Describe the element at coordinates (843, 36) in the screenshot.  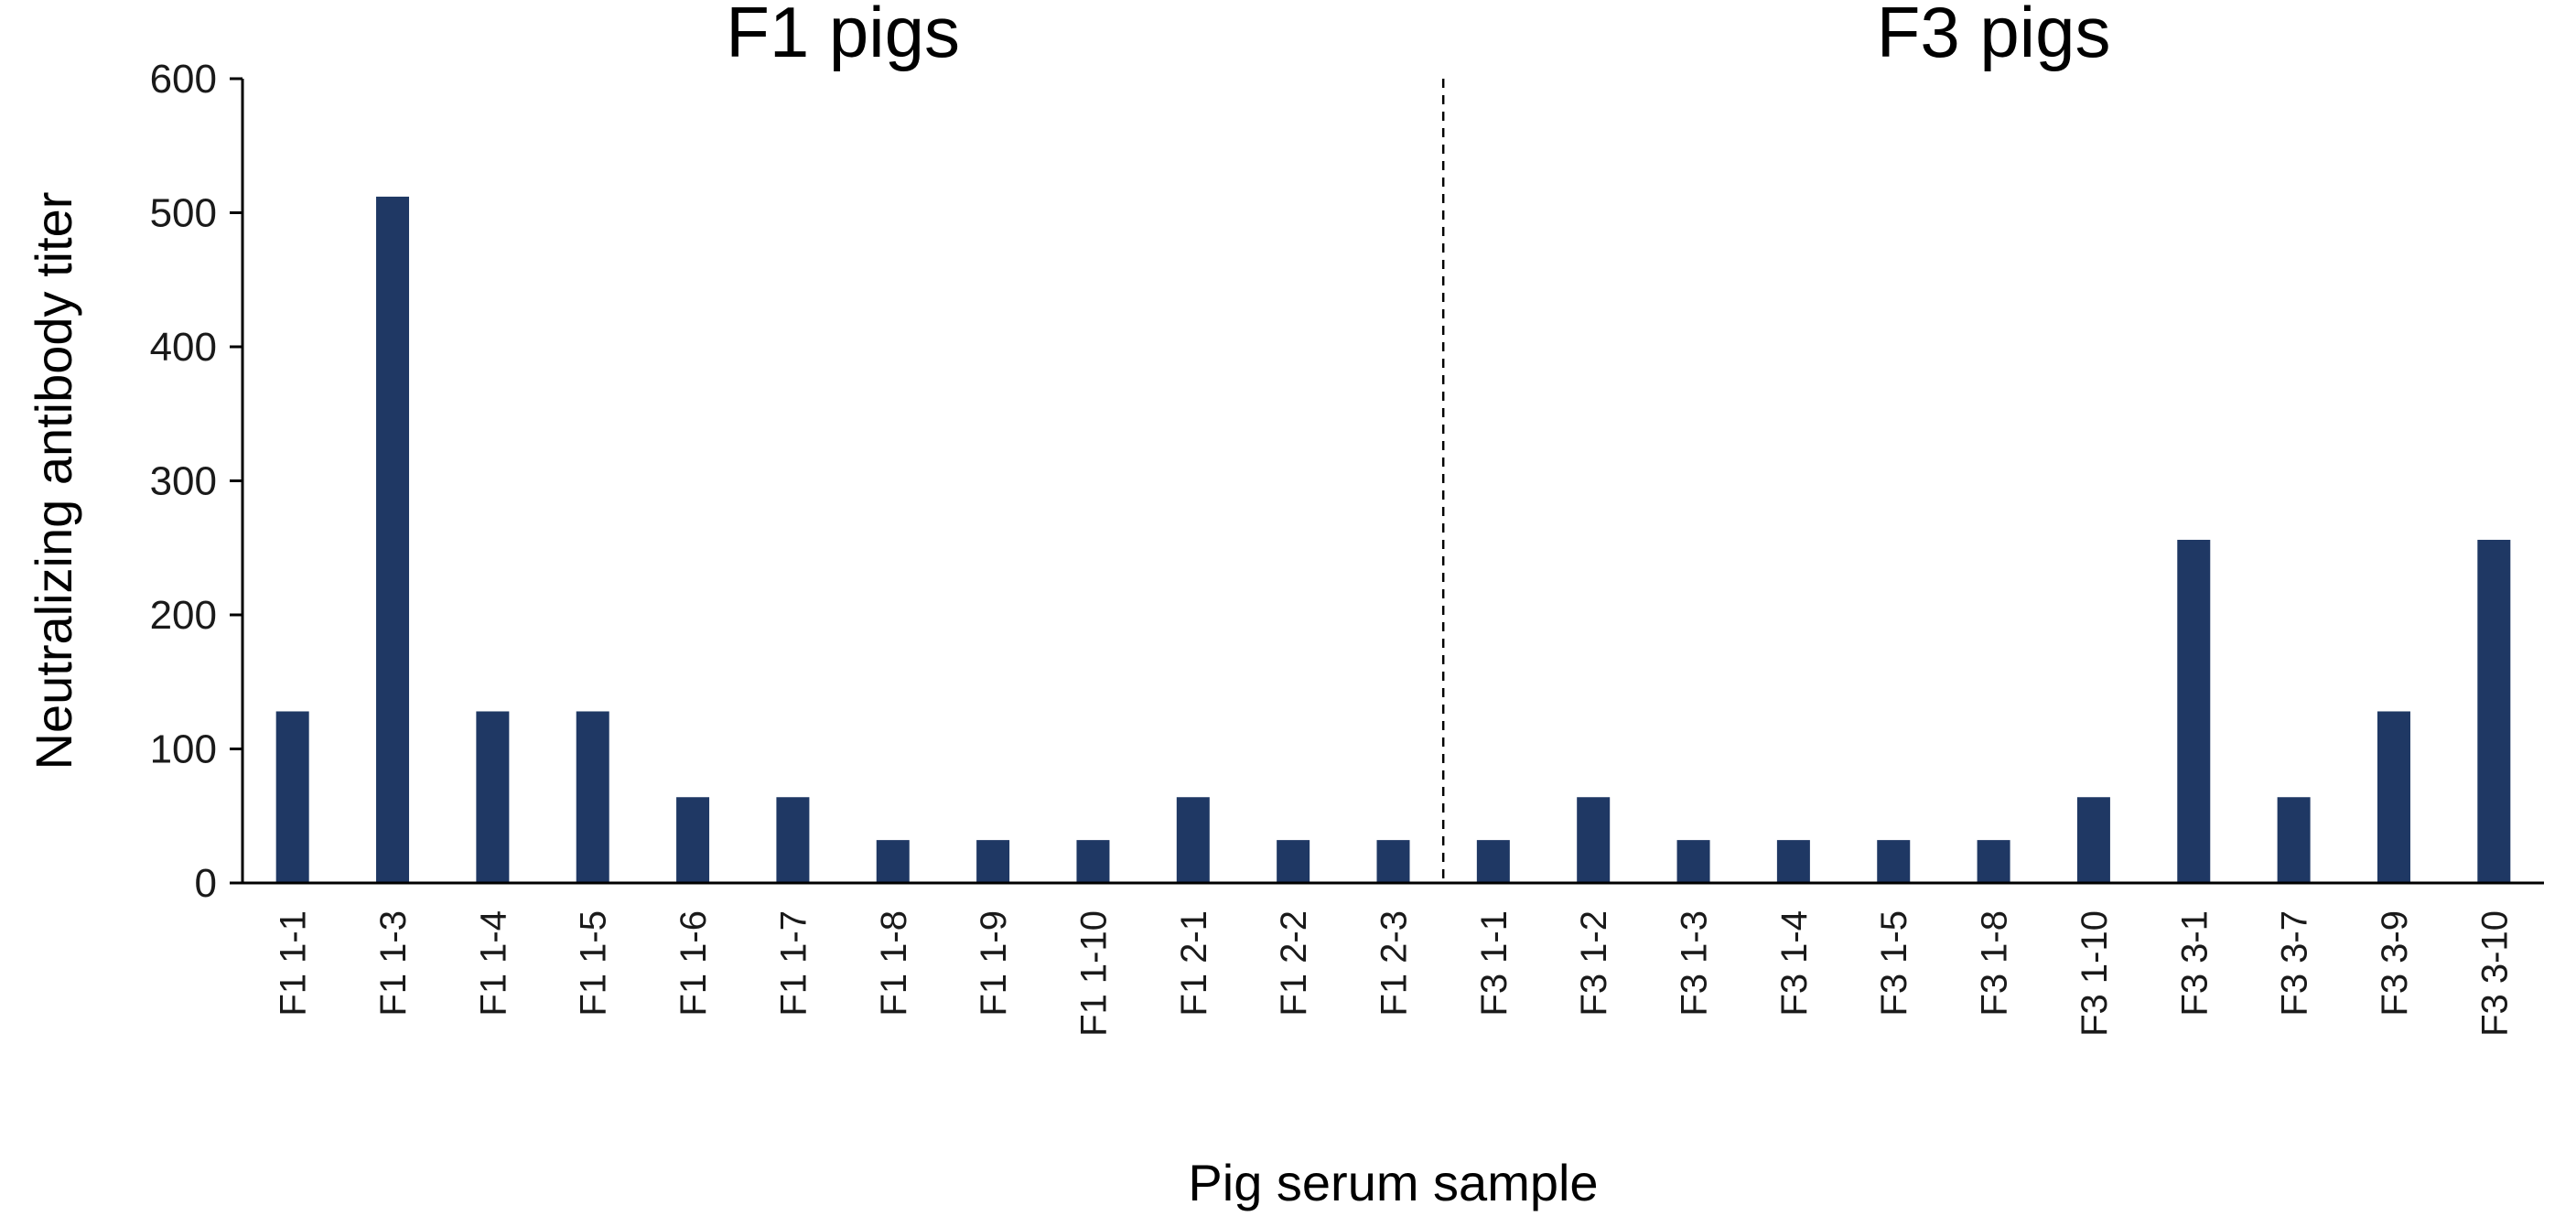
I see `group-label-f1-pigs: F1 pigs` at that location.